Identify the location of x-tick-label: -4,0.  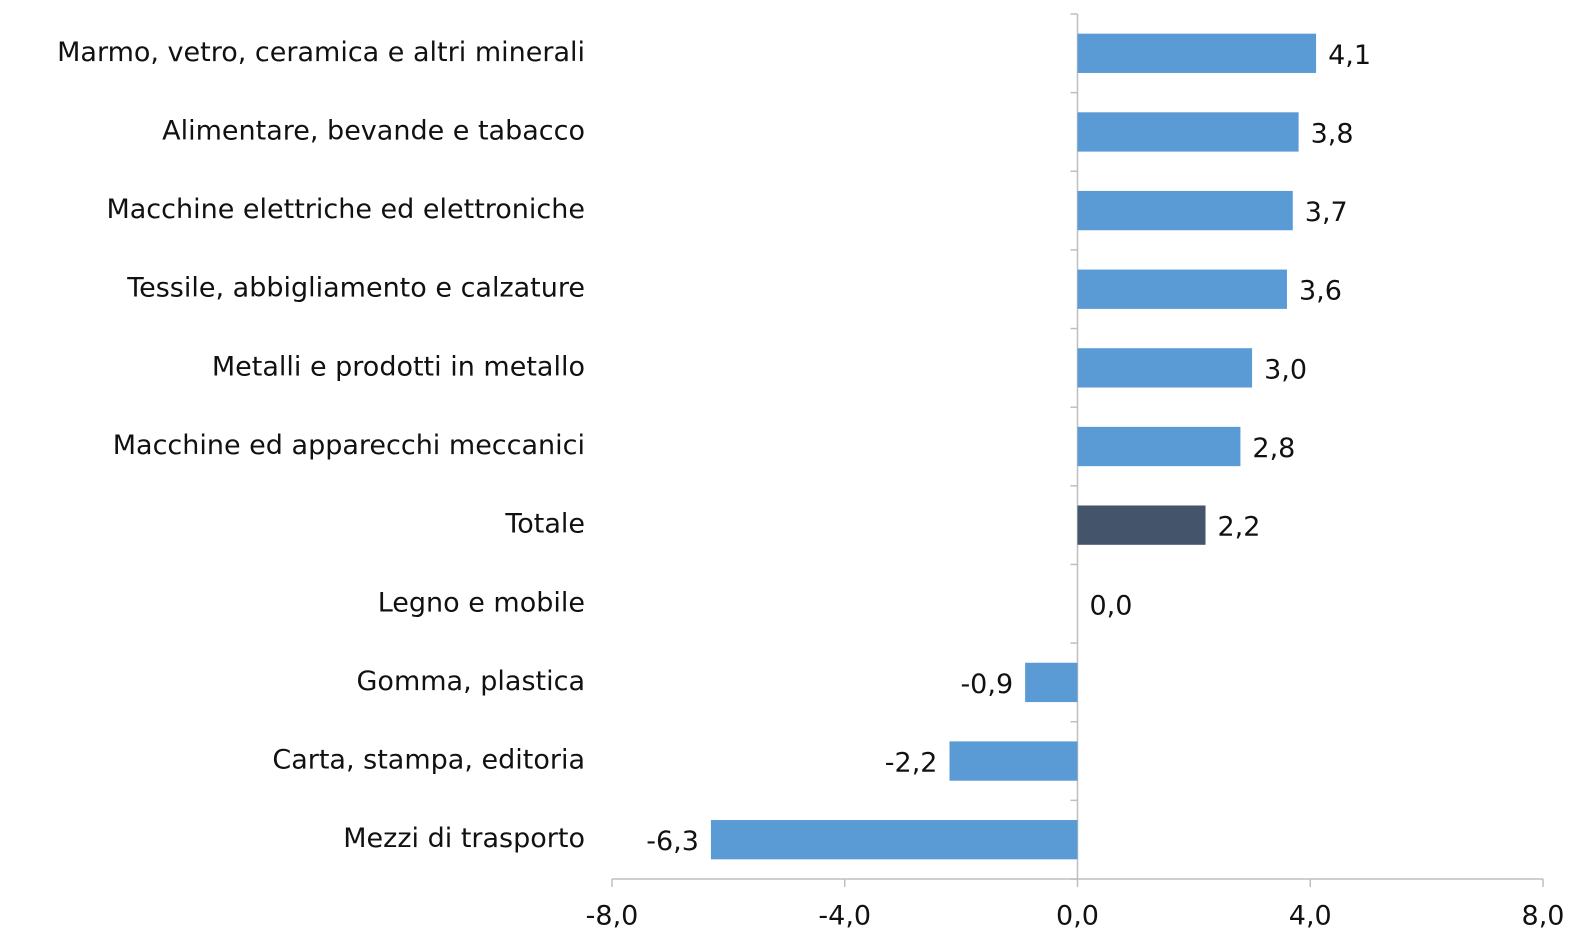
(844, 916).